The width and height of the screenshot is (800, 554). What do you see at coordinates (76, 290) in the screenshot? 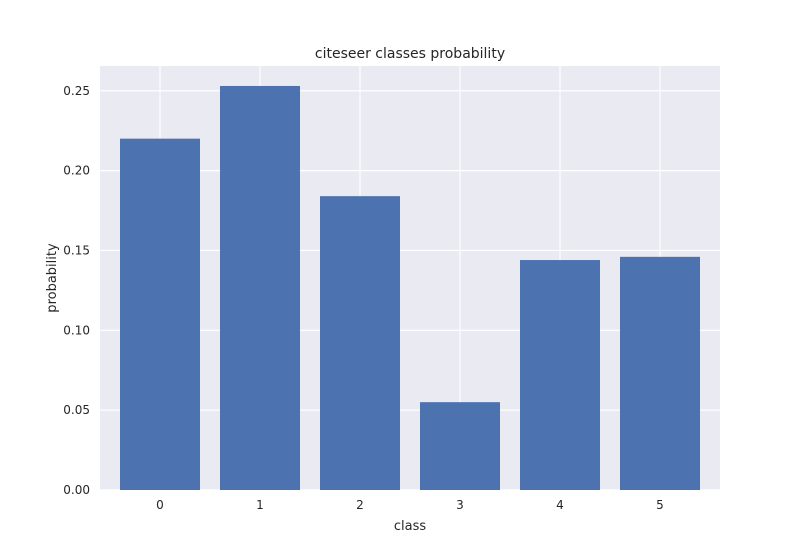
I see `y-axis-ticks: 0.00 0.05 0.10 0.15 0.20 0.25` at bounding box center [76, 290].